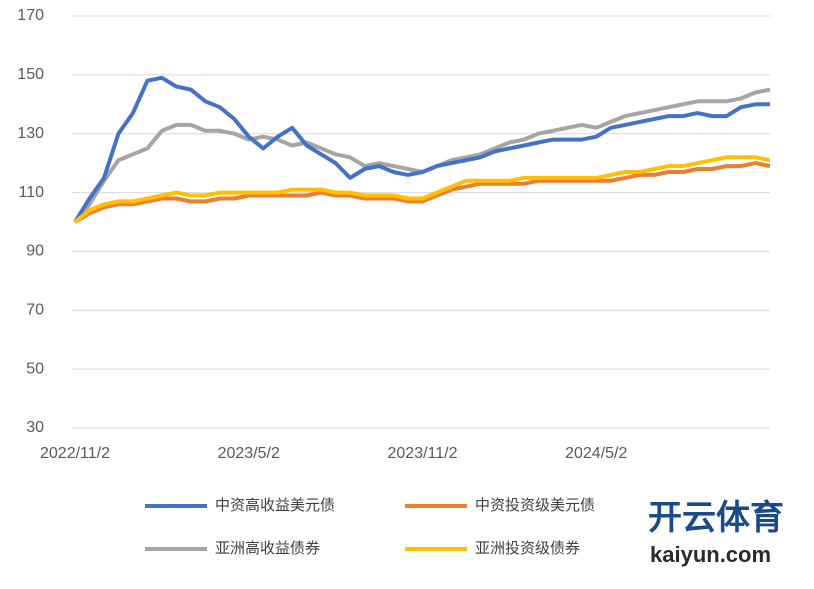 The image size is (814, 589). Describe the element at coordinates (249, 453) in the screenshot. I see `x-tick-label: 2023/5/2` at that location.